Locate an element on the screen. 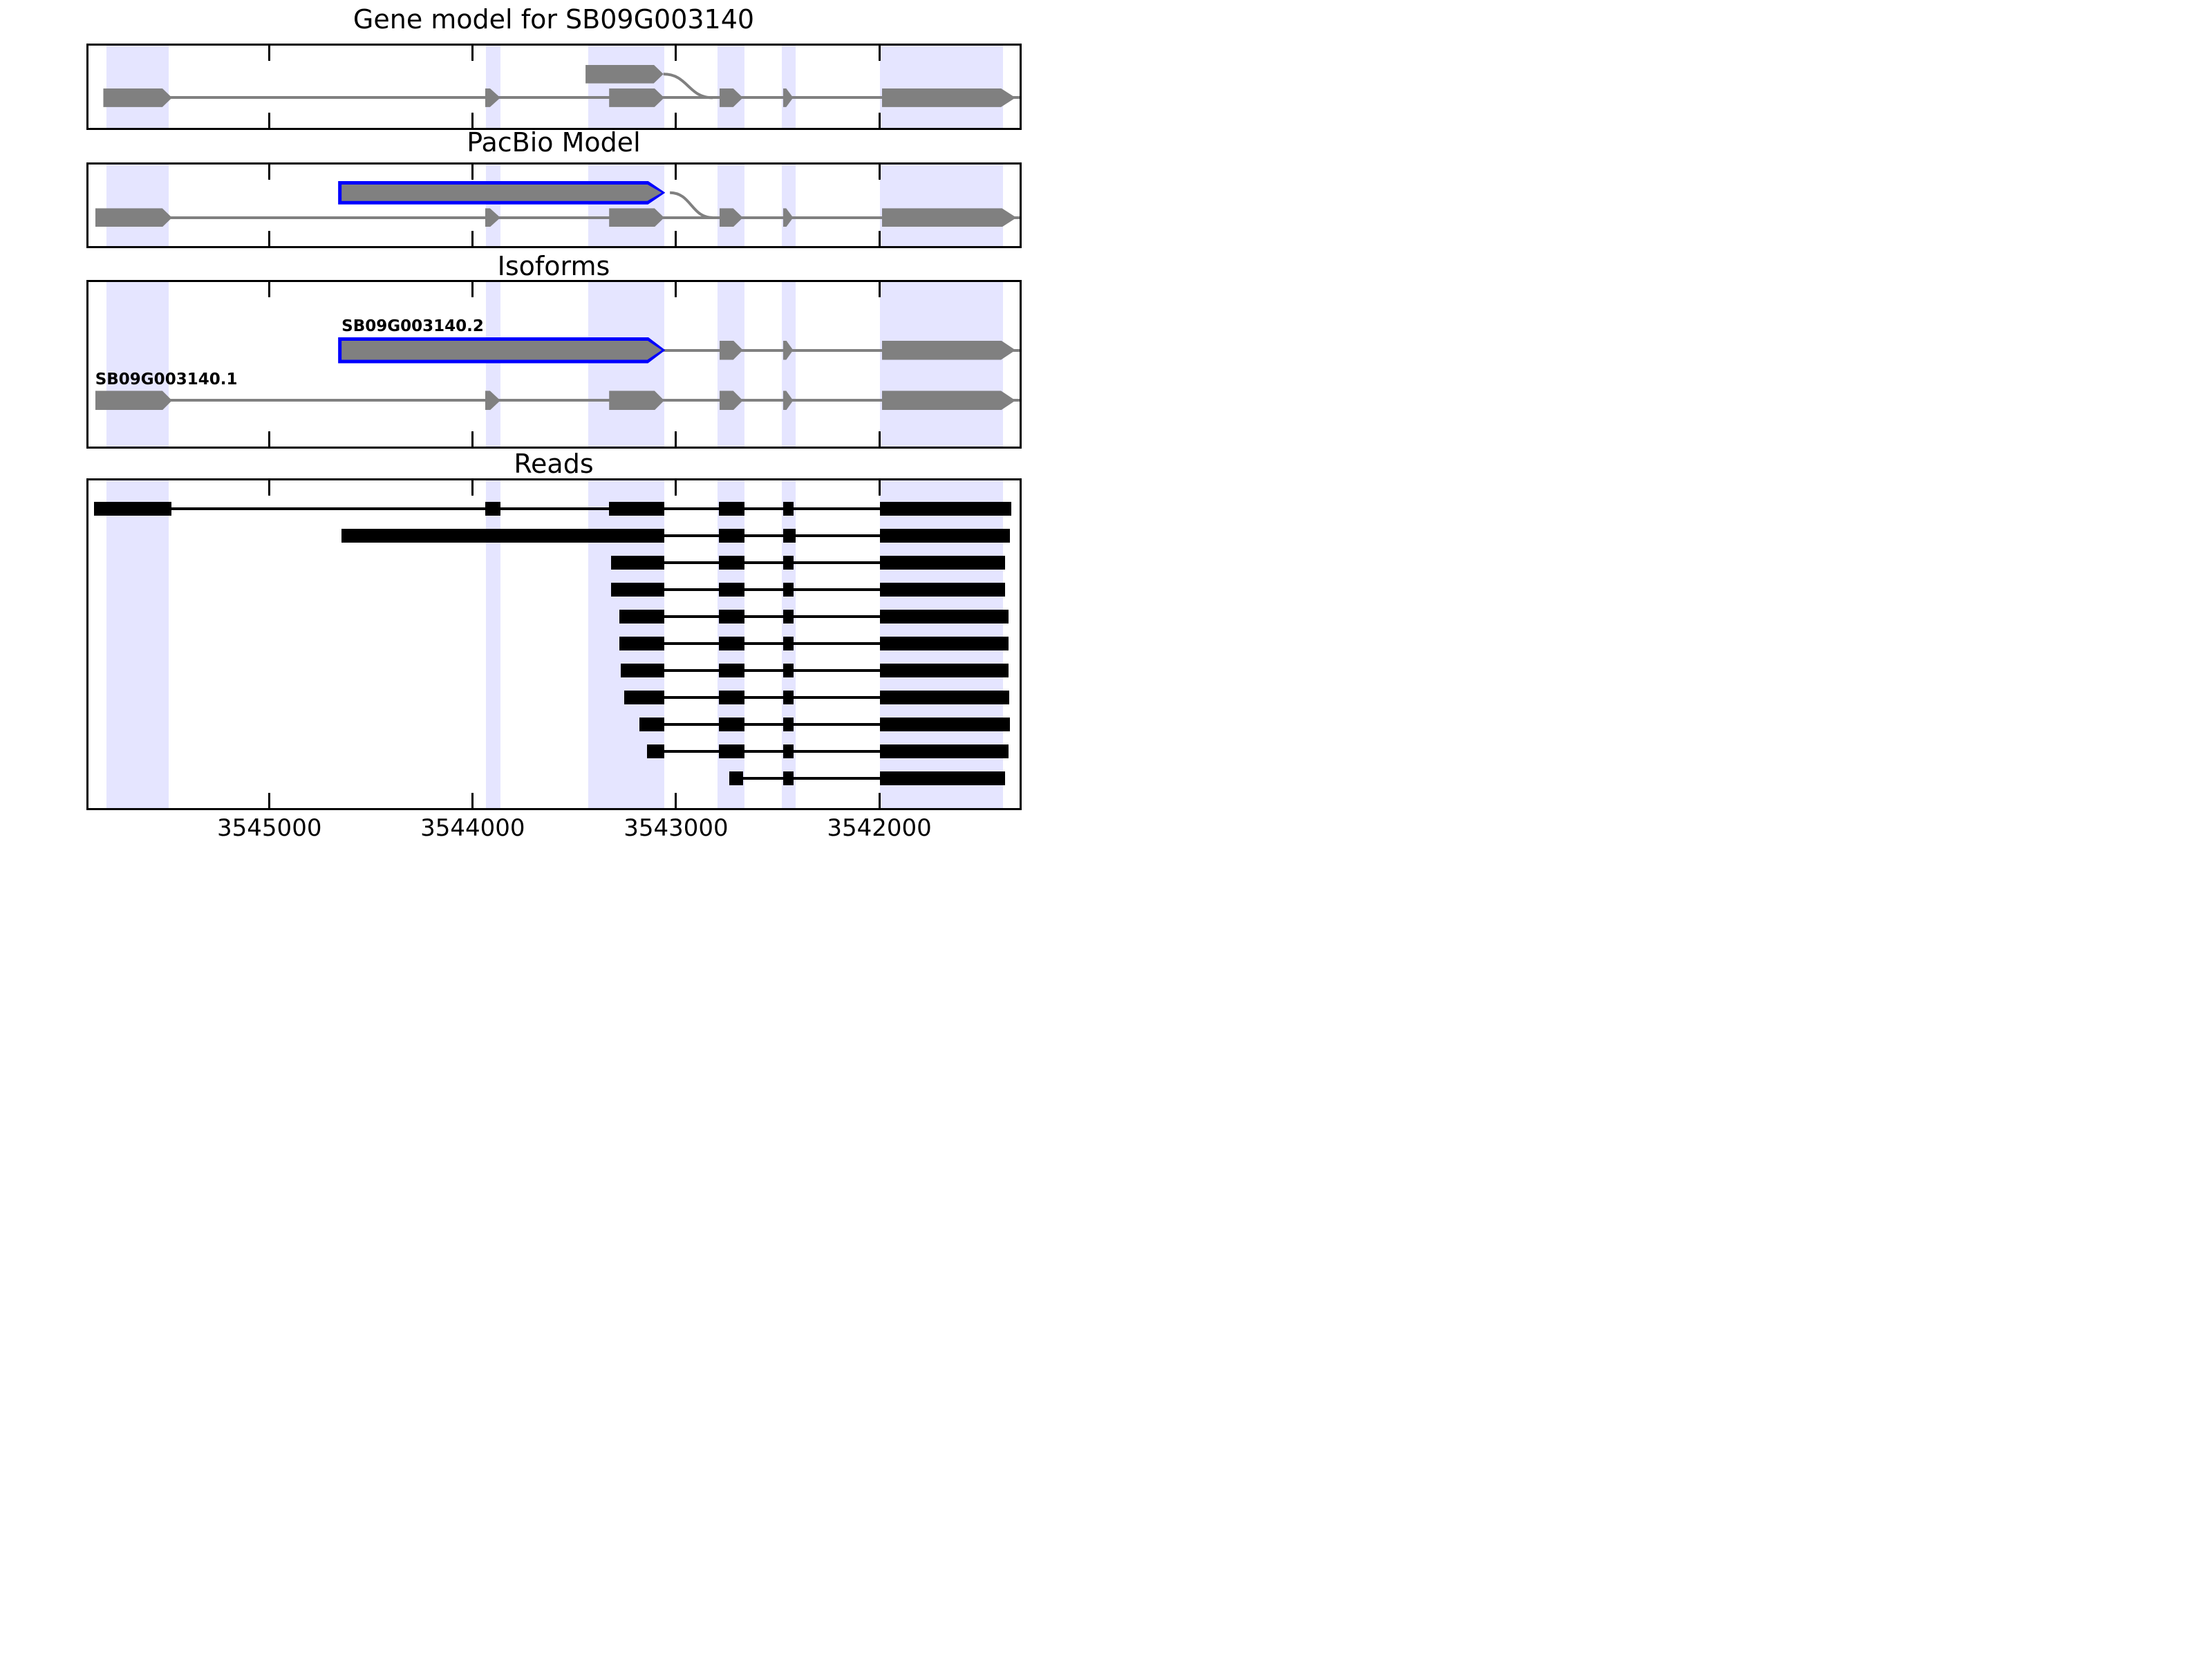  panel-title-pacbio-model: PacBio Model is located at coordinates (554, 142).